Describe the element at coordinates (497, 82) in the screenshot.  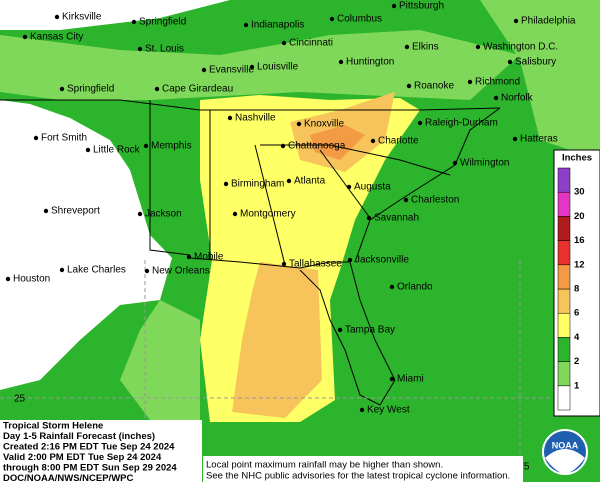
I see `city-label: Richmond` at that location.